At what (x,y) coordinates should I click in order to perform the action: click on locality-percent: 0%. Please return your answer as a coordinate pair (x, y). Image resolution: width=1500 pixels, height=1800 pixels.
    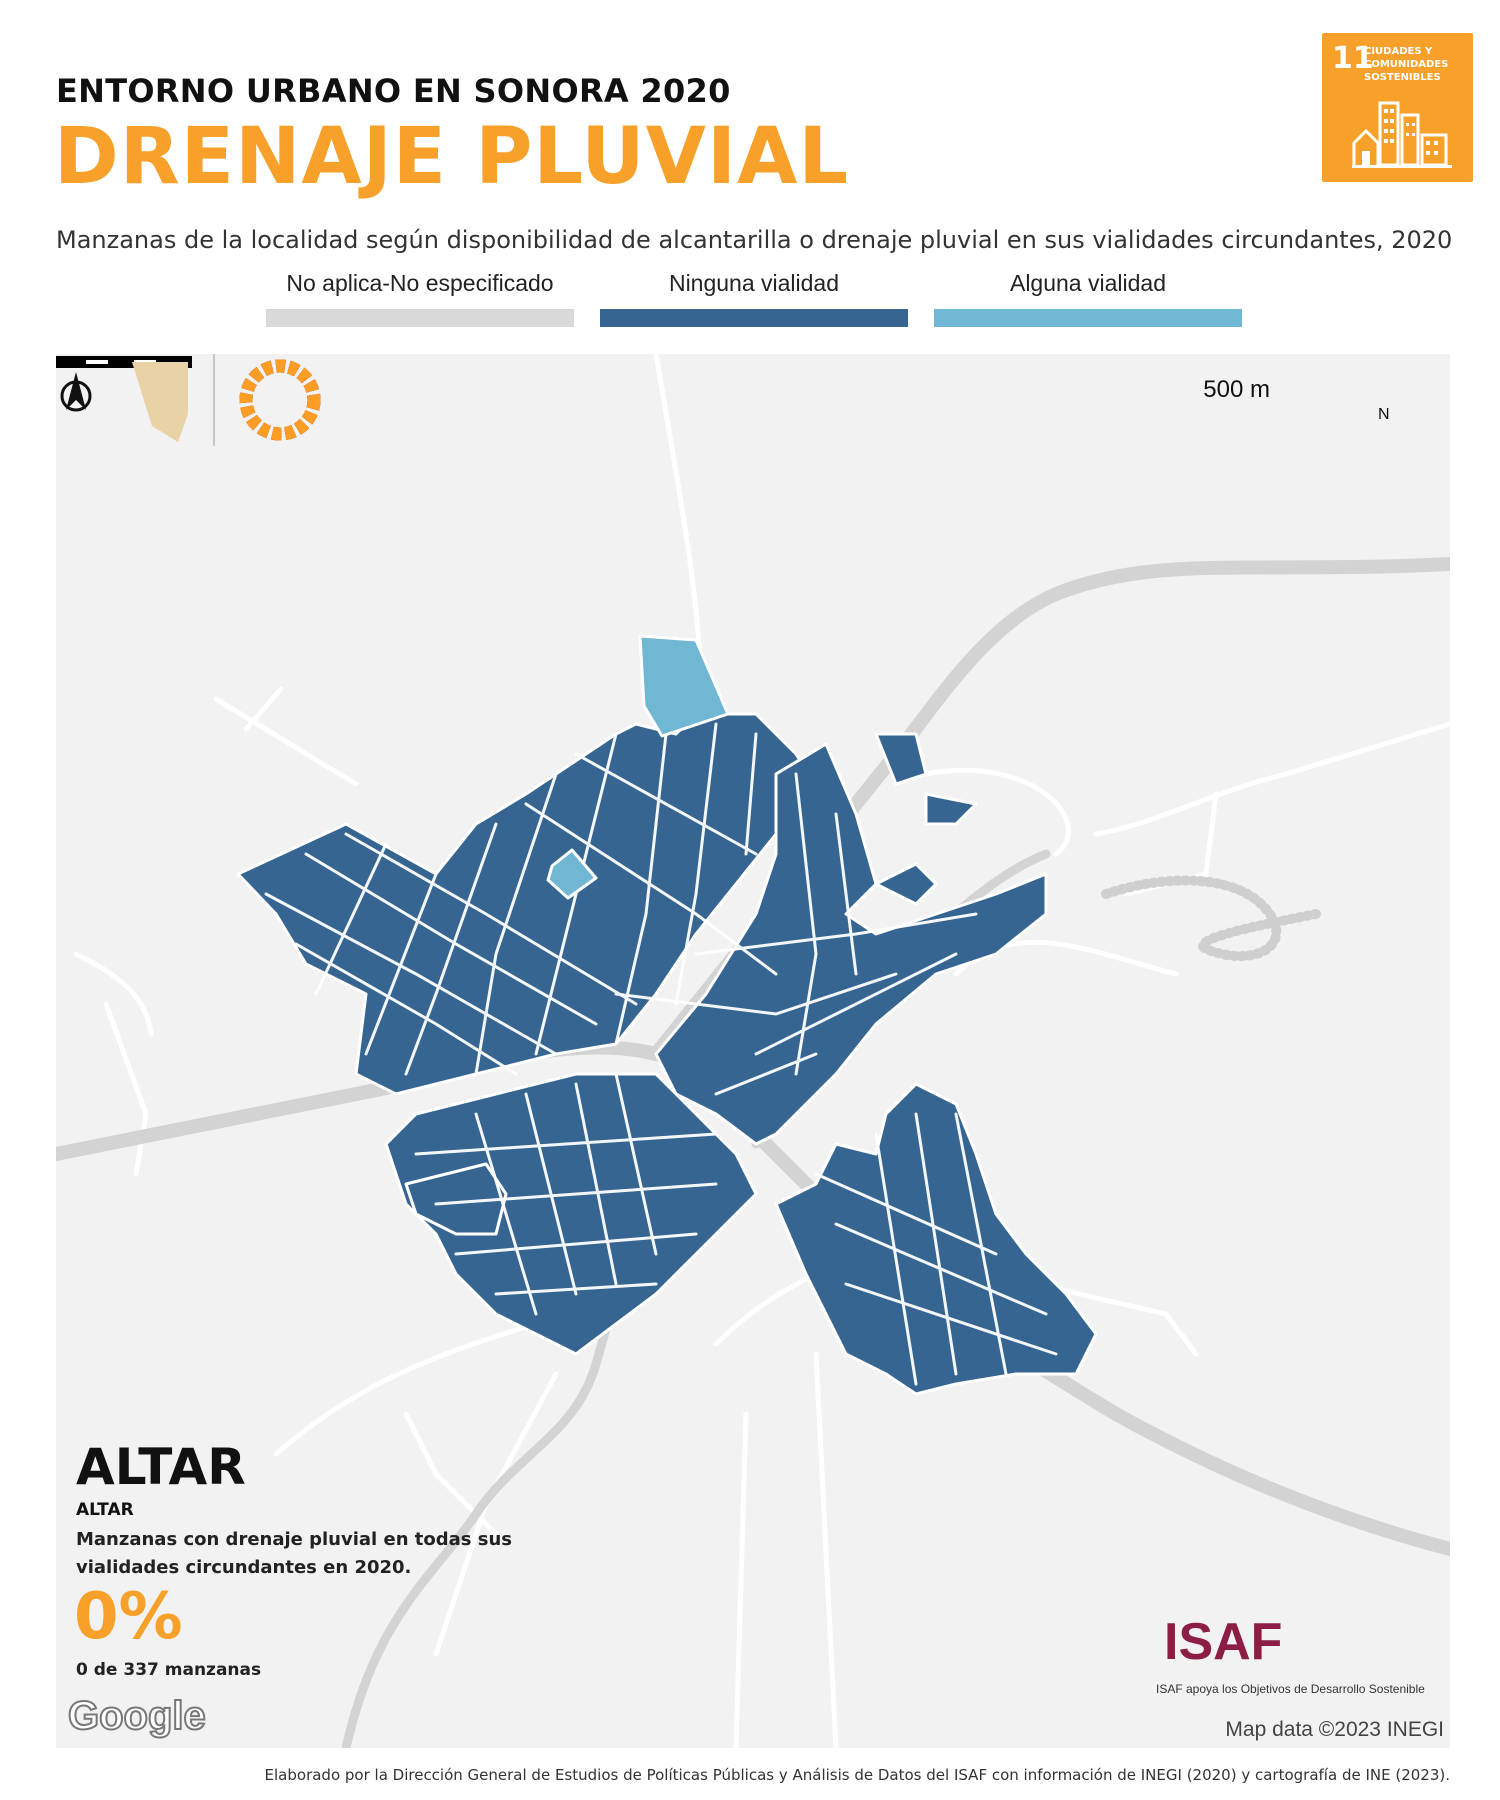
    Looking at the image, I should click on (128, 1617).